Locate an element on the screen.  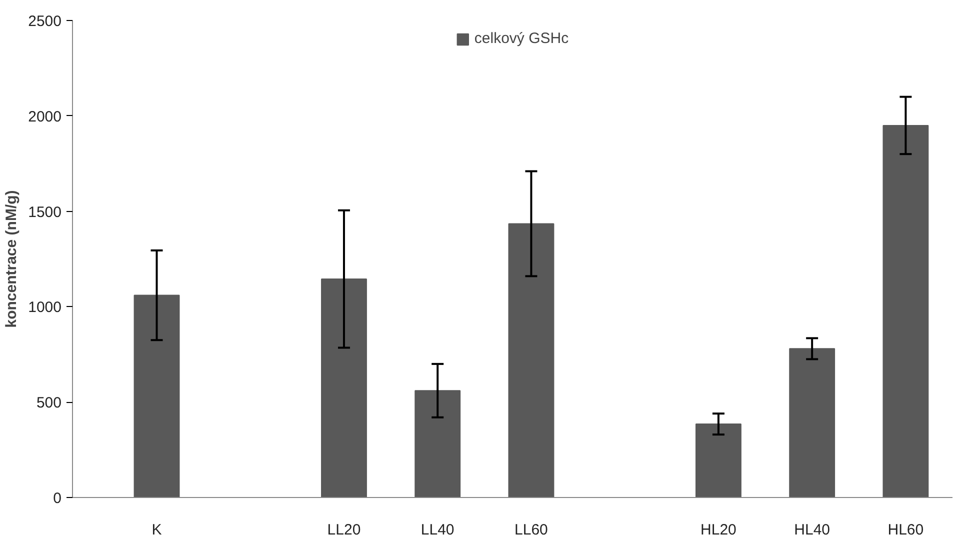
x-tick-label: LL20 is located at coordinates (344, 530).